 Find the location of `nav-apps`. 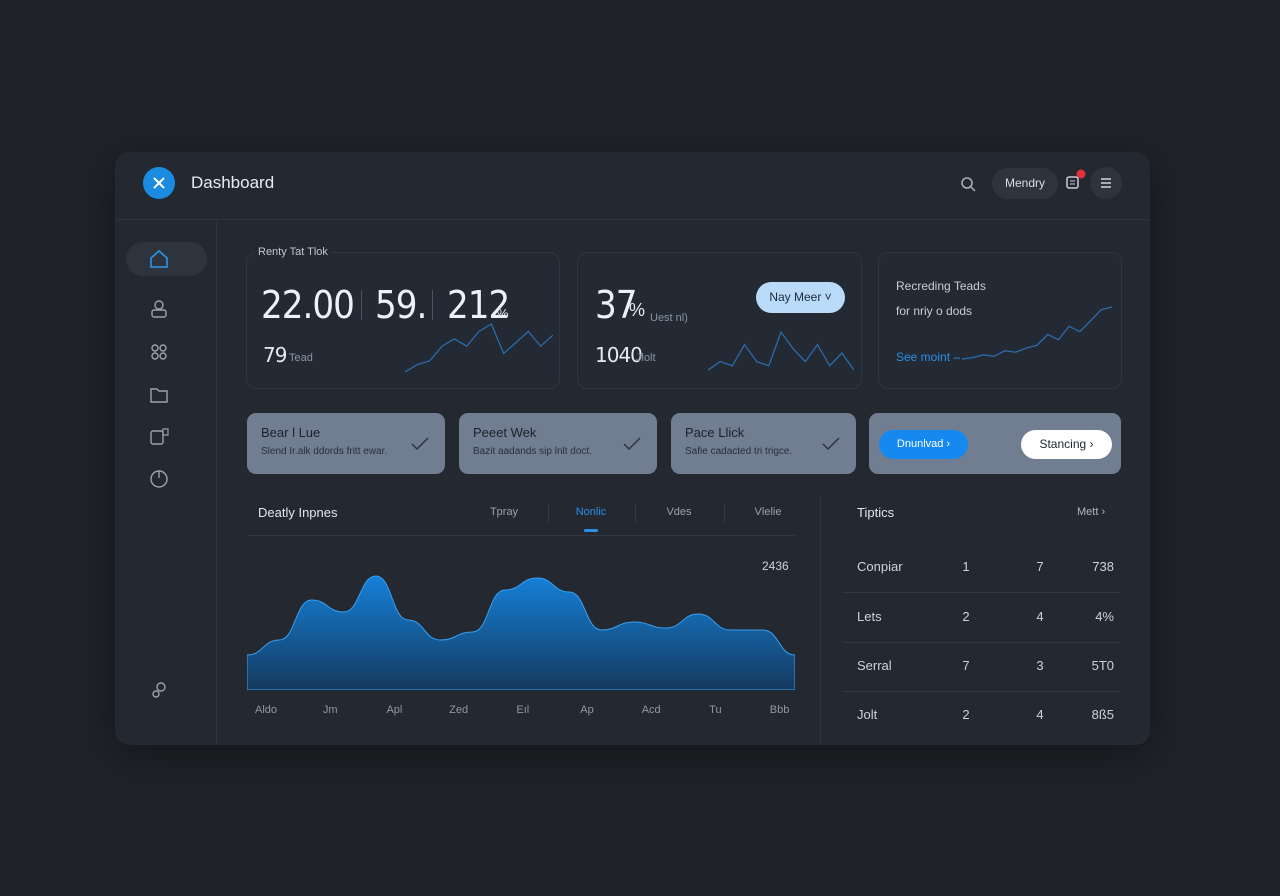

nav-apps is located at coordinates (159, 352).